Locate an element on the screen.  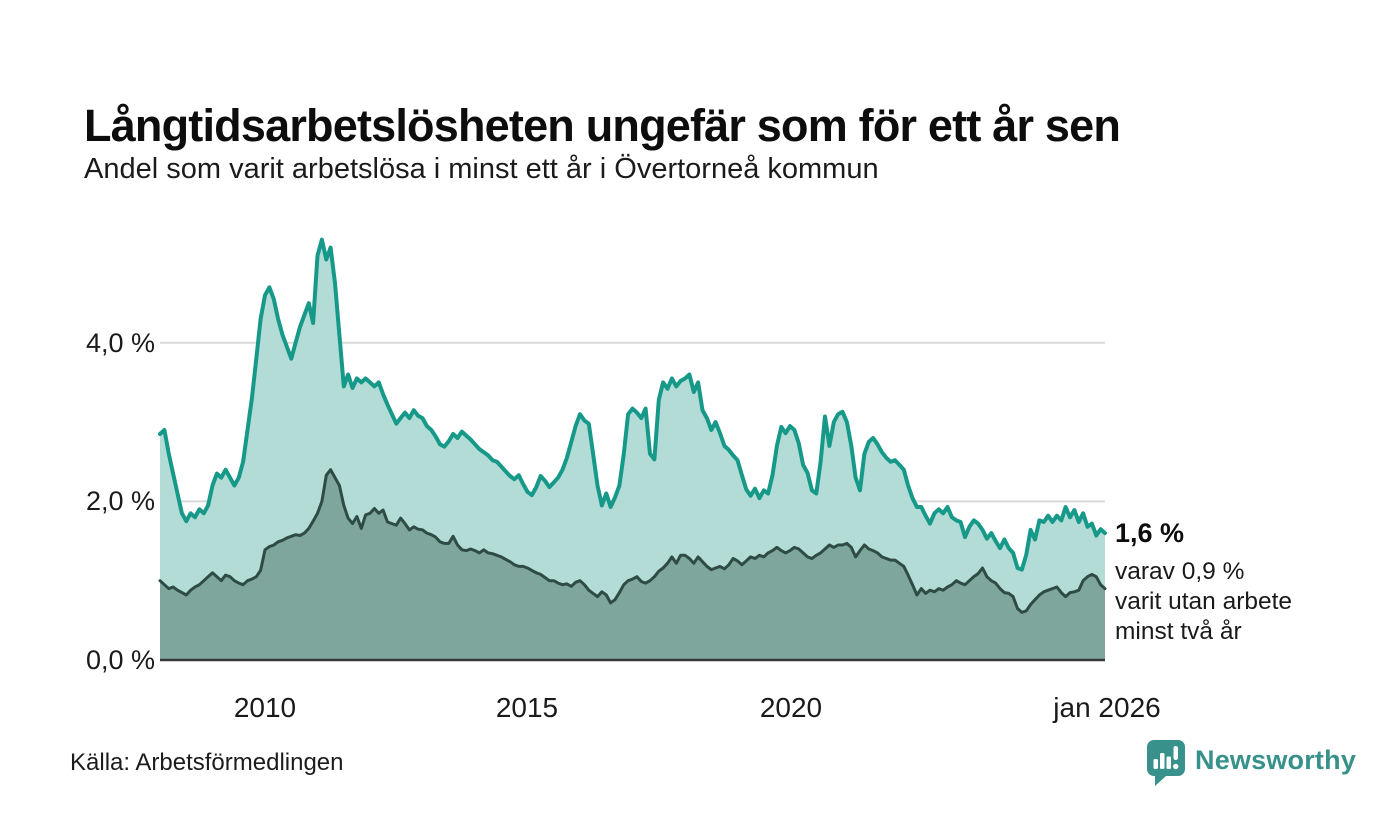
bar-tall is located at coordinates (1162, 761).